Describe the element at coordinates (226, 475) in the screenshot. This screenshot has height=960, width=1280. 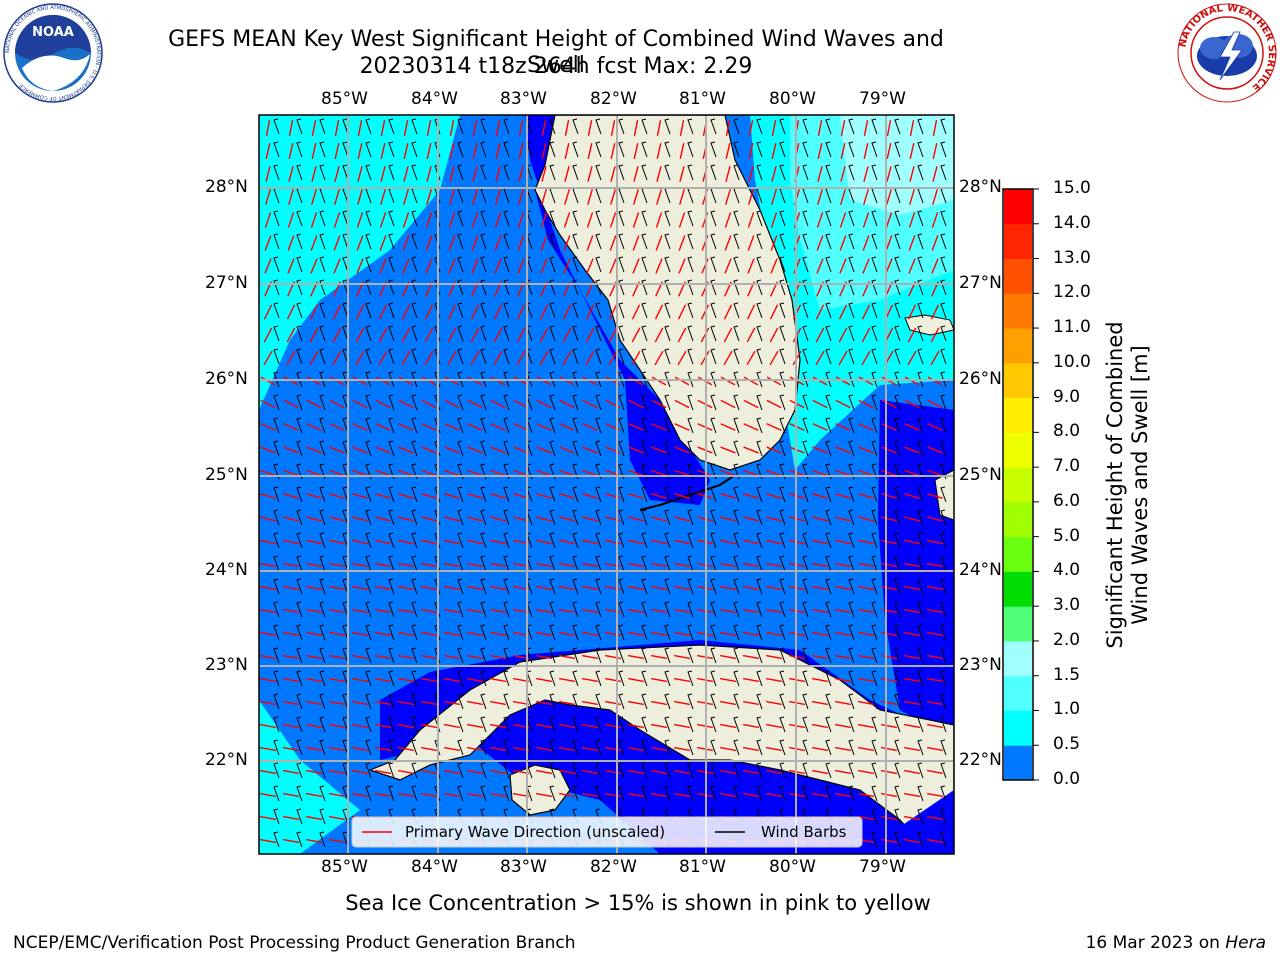
I see `lat-label: 25°N` at that location.